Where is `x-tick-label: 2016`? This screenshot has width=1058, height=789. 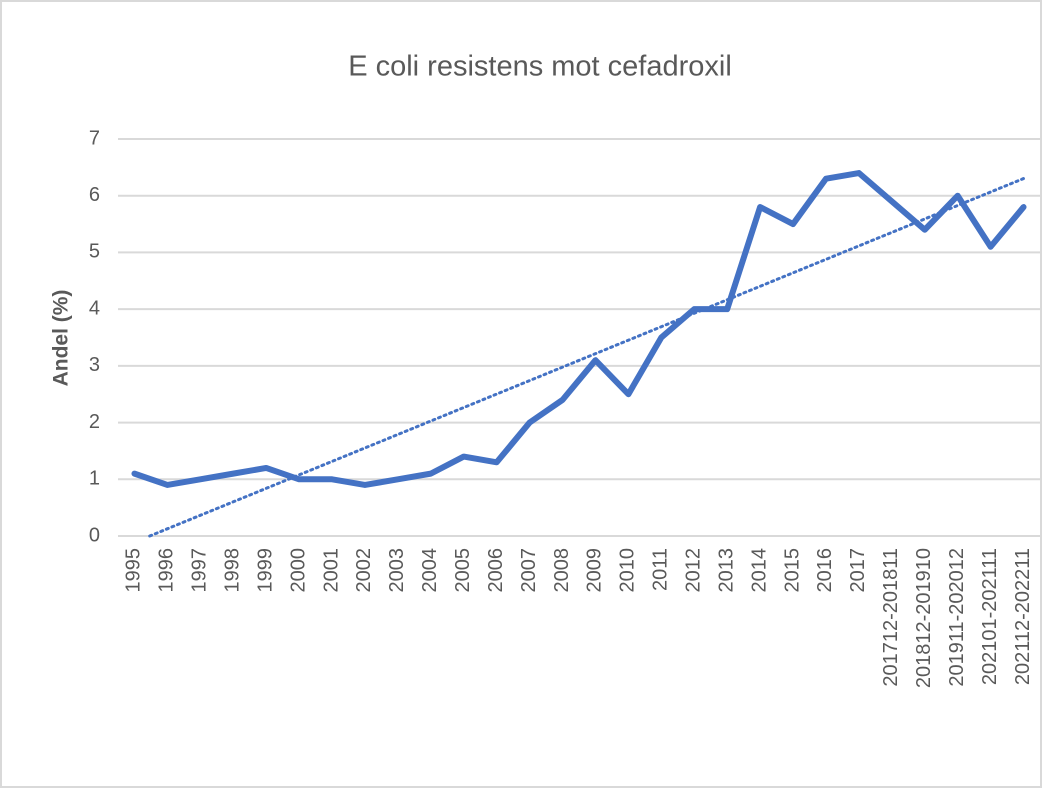
x-tick-label: 2016 is located at coordinates (825, 570).